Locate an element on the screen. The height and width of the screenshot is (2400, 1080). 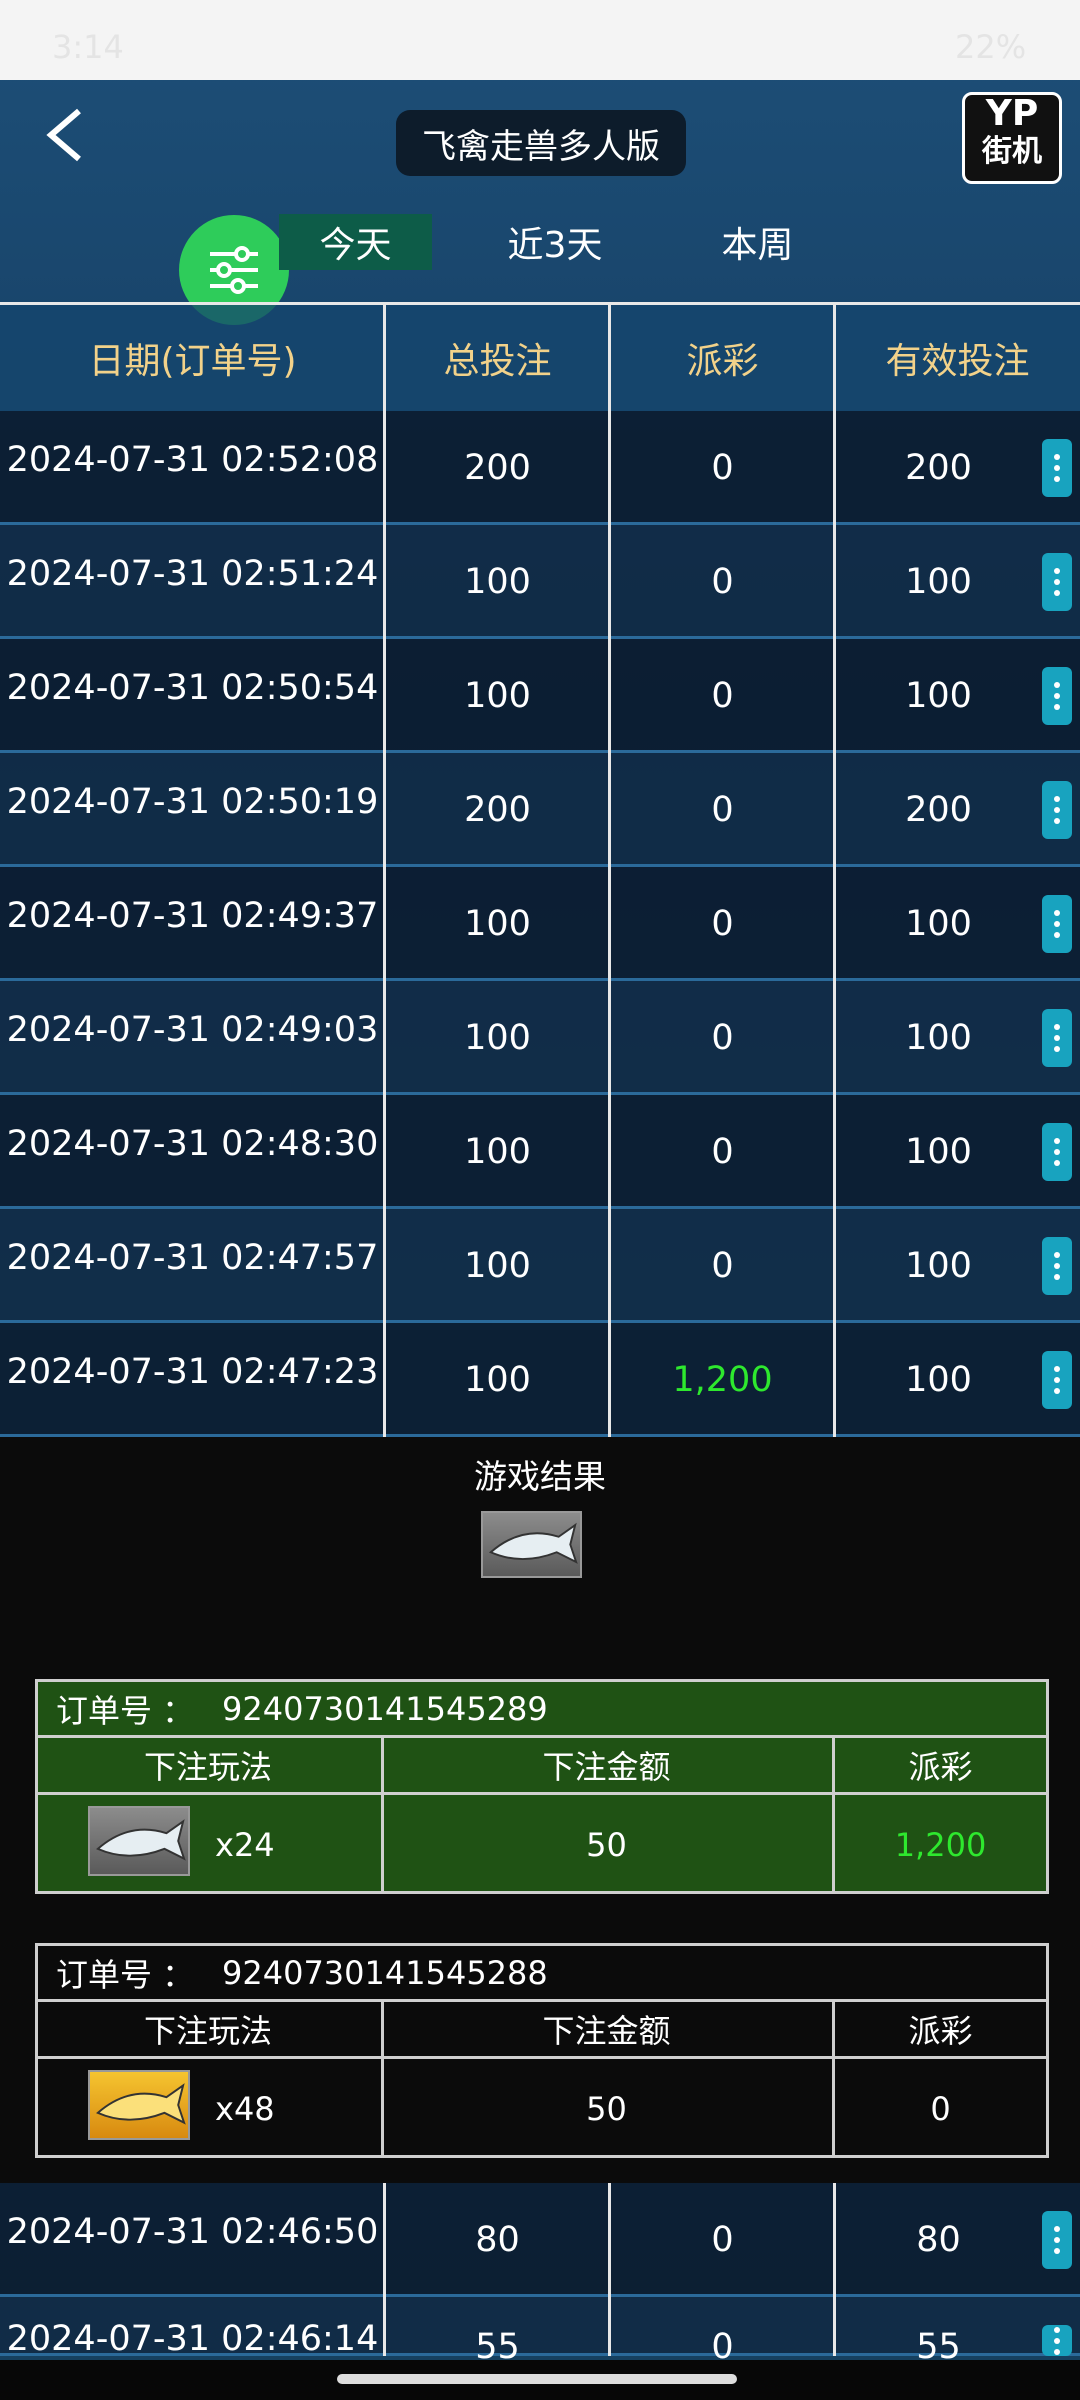
back-button is located at coordinates (65, 135).